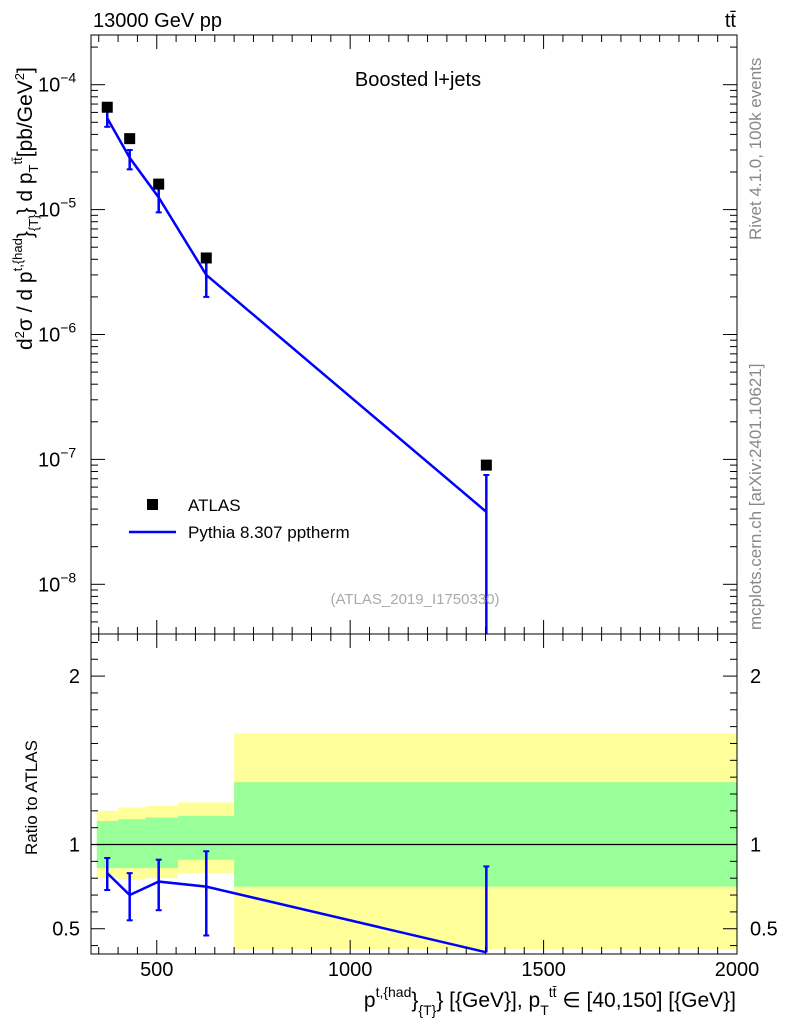 This screenshot has width=786, height=1024. What do you see at coordinates (755, 677) in the screenshot?
I see `ratio-y-tick-label-right-2: 2` at bounding box center [755, 677].